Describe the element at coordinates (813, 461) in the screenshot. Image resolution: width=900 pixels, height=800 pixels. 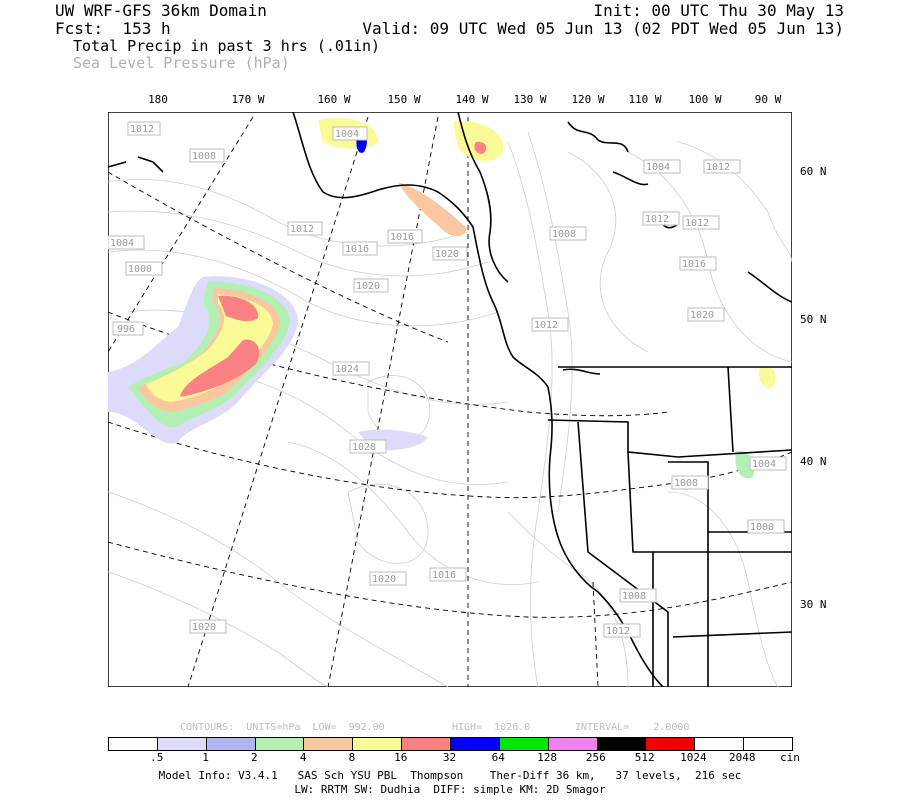
I see `lat-label: 40 N` at that location.